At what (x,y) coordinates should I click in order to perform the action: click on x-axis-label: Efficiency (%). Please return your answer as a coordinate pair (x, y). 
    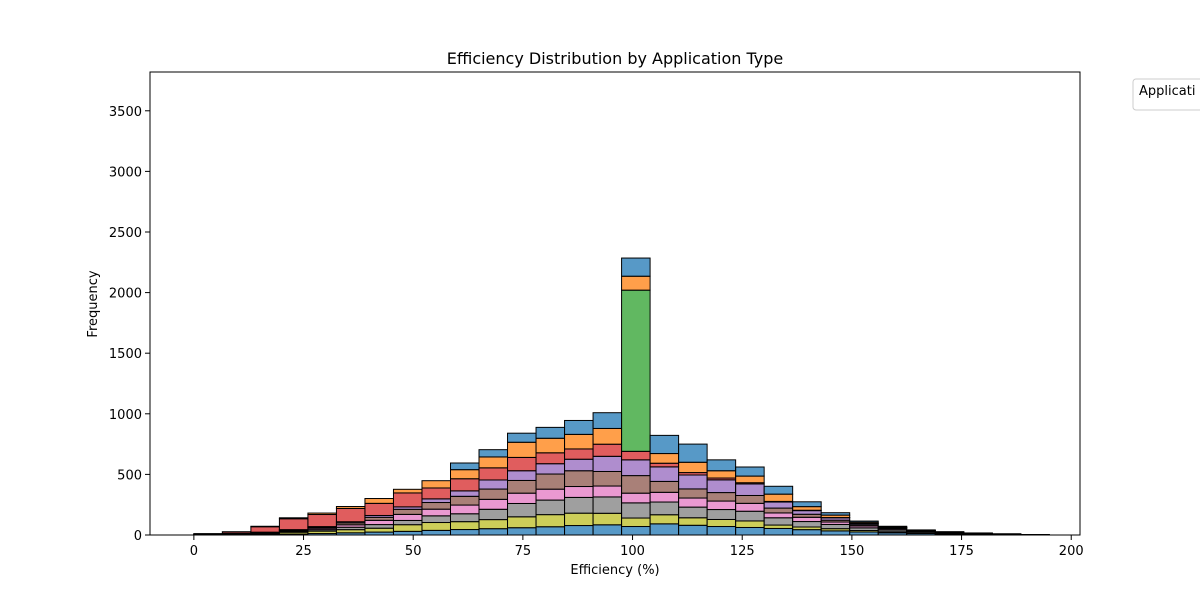
    Looking at the image, I should click on (614, 570).